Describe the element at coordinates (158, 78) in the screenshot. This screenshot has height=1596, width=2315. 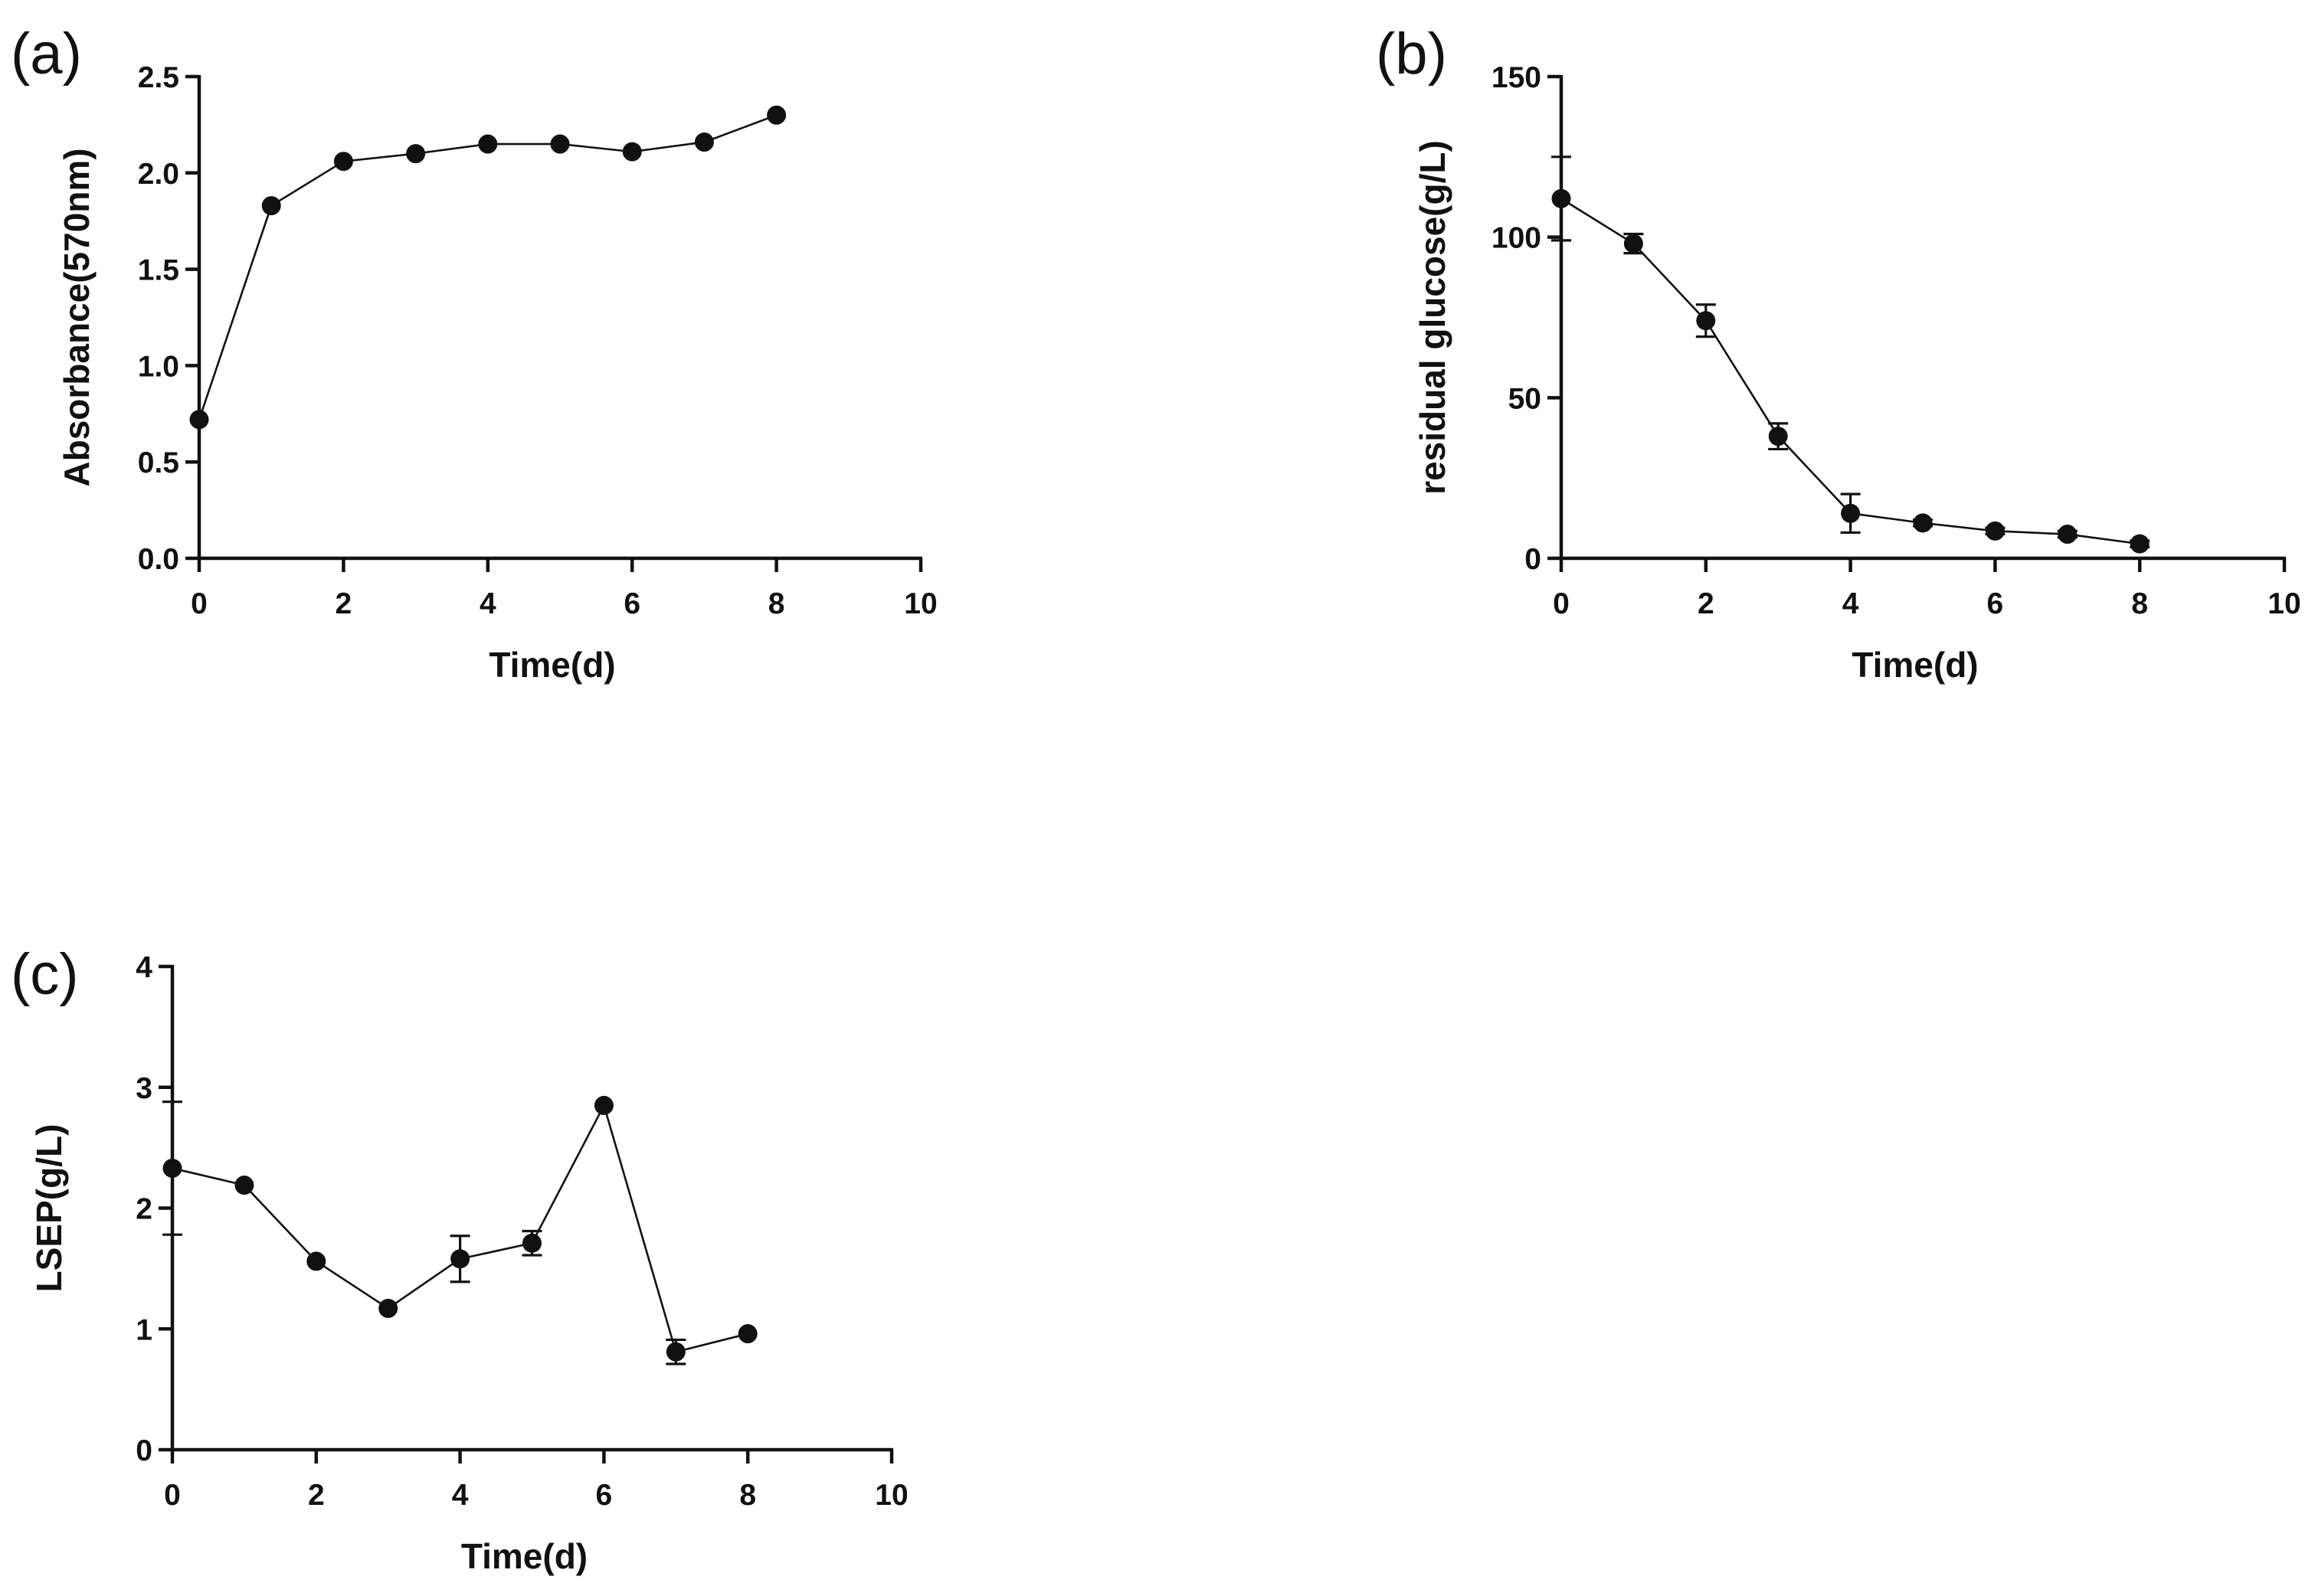
I see `panel-a-y-tick-label: 2.5` at that location.